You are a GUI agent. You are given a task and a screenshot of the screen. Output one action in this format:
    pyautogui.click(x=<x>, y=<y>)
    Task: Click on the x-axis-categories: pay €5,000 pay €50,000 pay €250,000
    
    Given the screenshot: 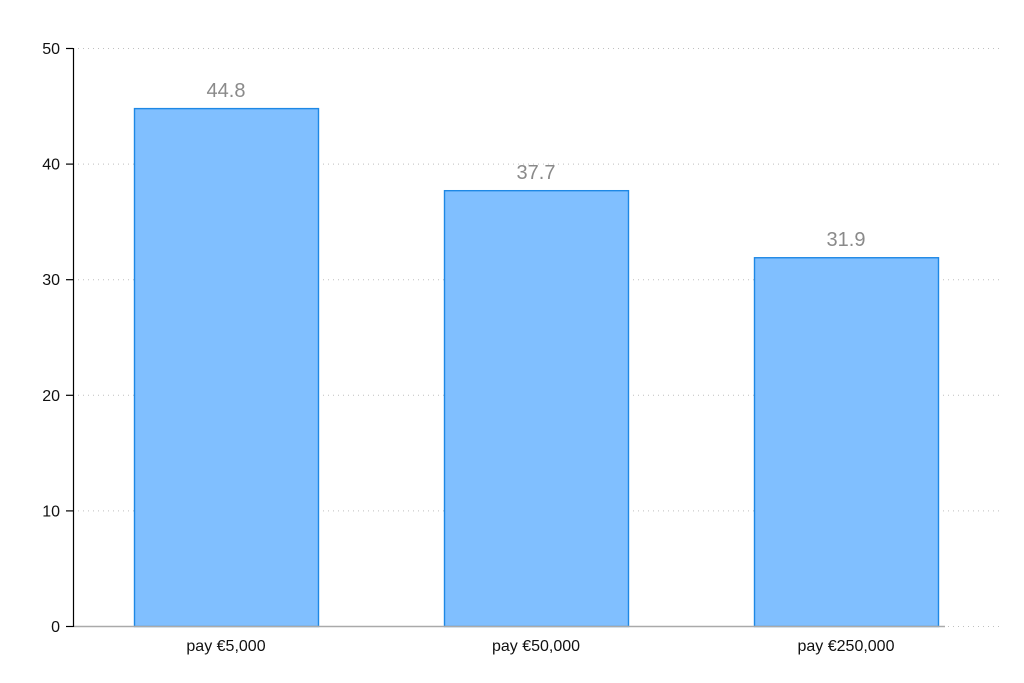 What is the action you would take?
    pyautogui.click(x=540, y=646)
    